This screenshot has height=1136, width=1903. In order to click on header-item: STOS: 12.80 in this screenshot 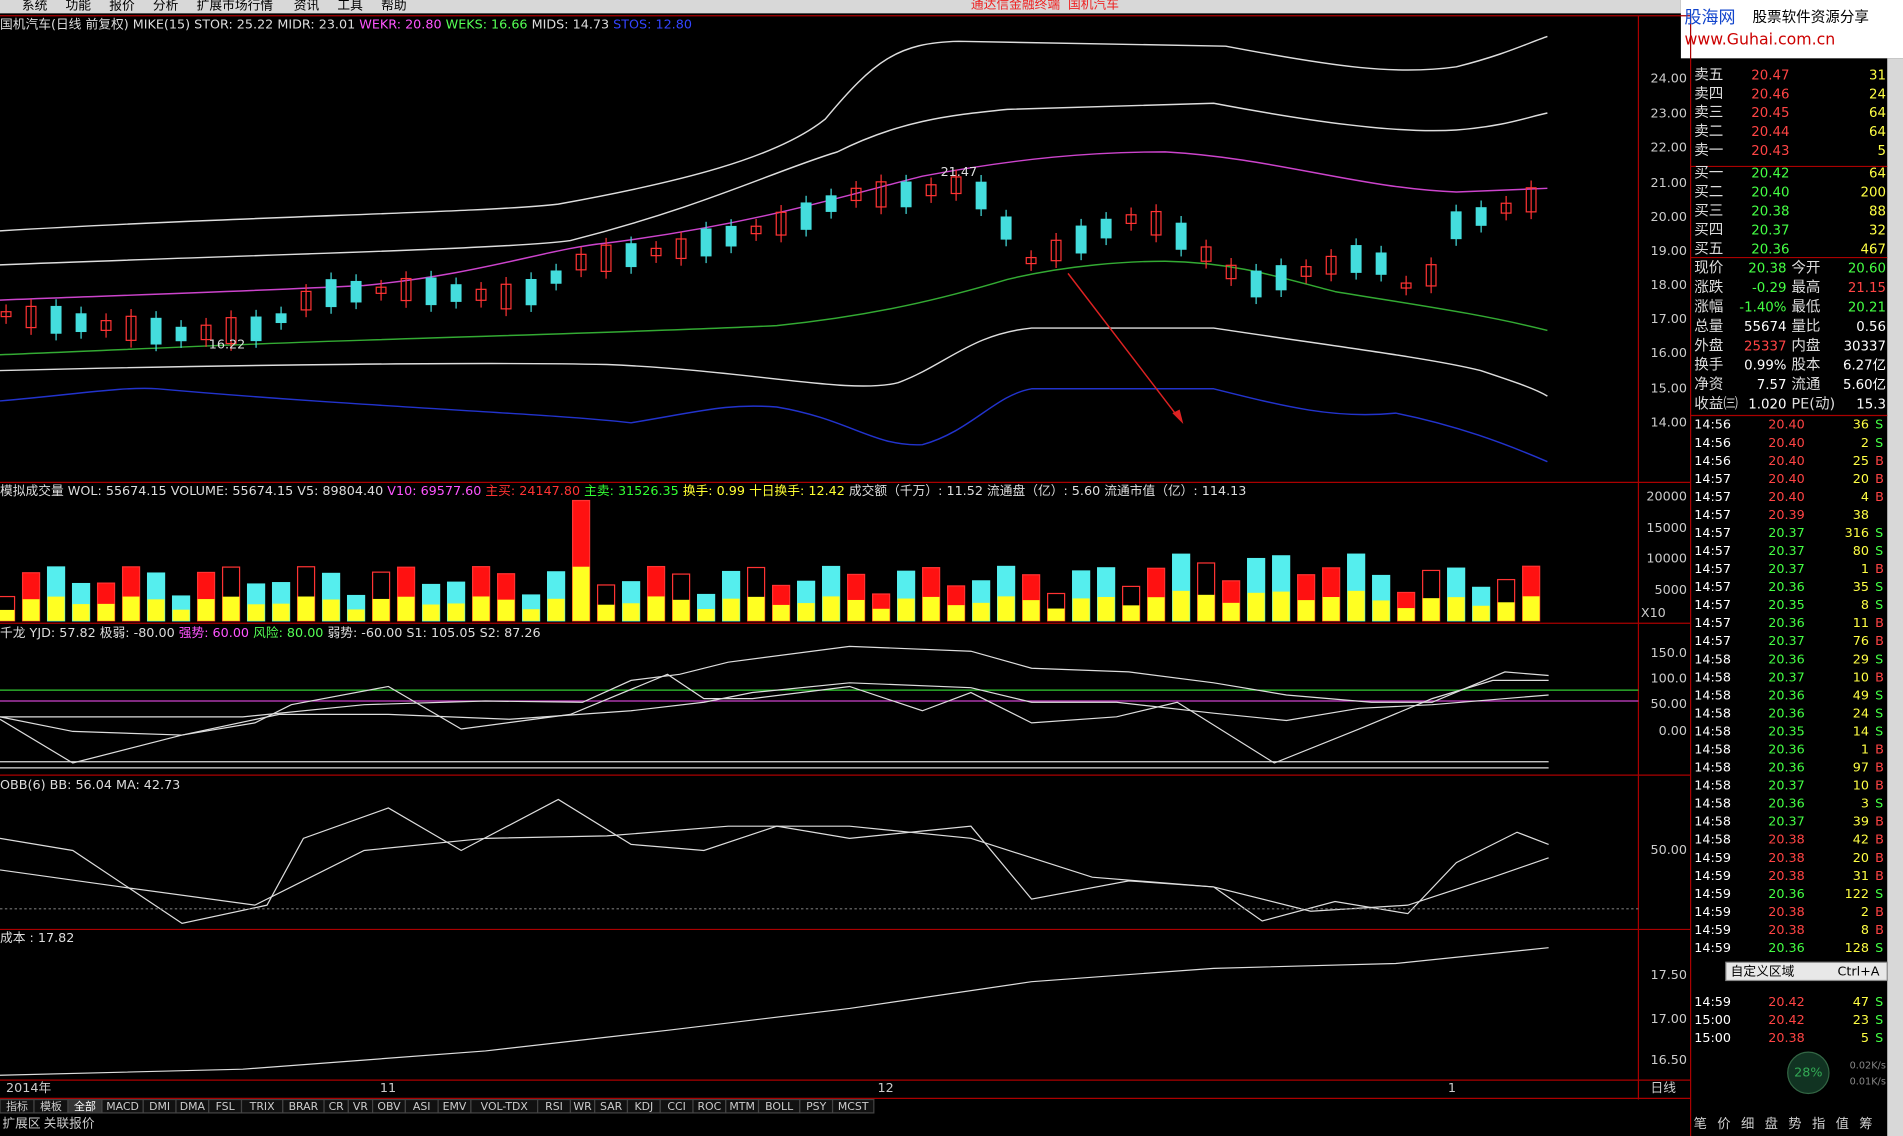, I will do `click(652, 24)`.